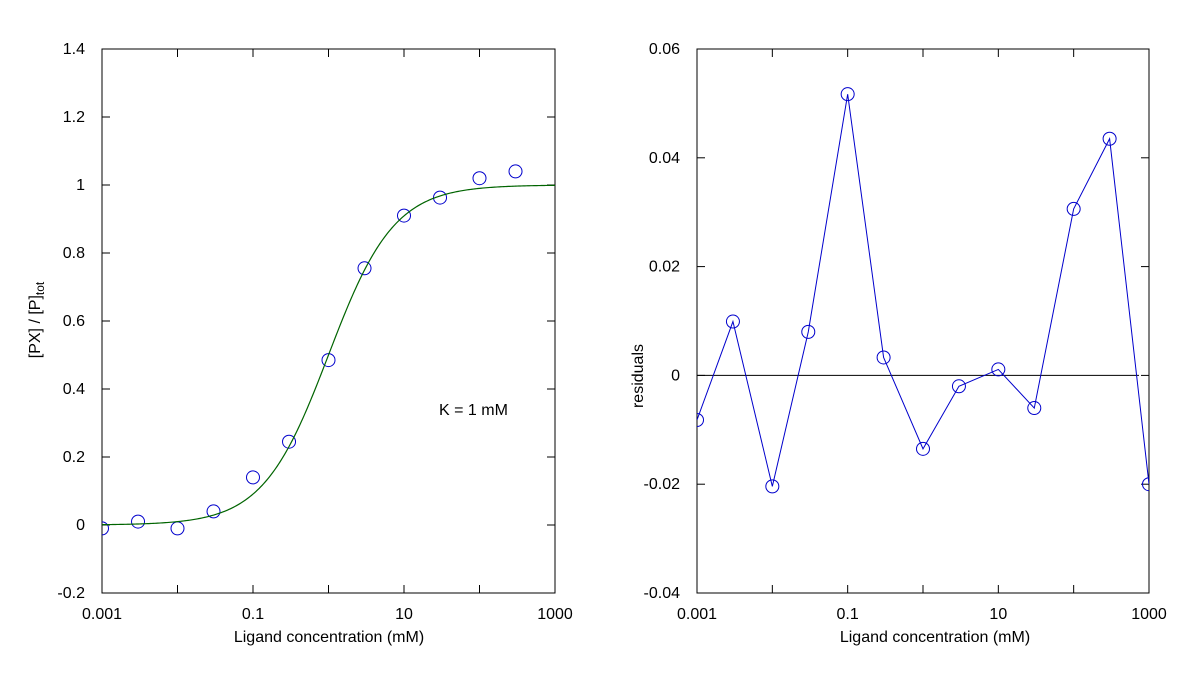  Describe the element at coordinates (329, 637) in the screenshot. I see `left-x-axis-title: Ligand concentration (mM)` at that location.